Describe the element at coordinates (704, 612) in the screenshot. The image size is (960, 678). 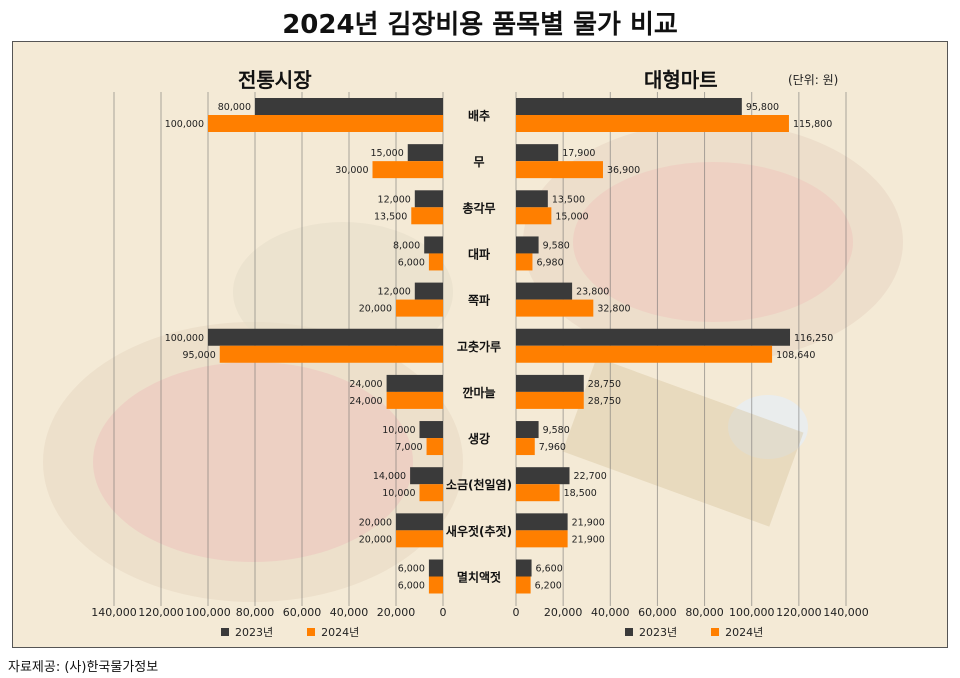
I see `right-x-tick-label: 80,000` at that location.